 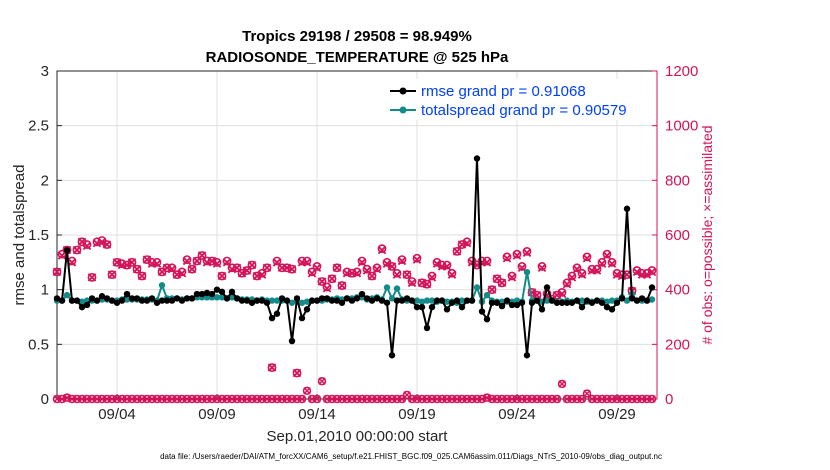 I want to click on chart-subtitle: RADIOSONDE_TEMPERATURE @ 525 hPa, so click(x=357, y=57).